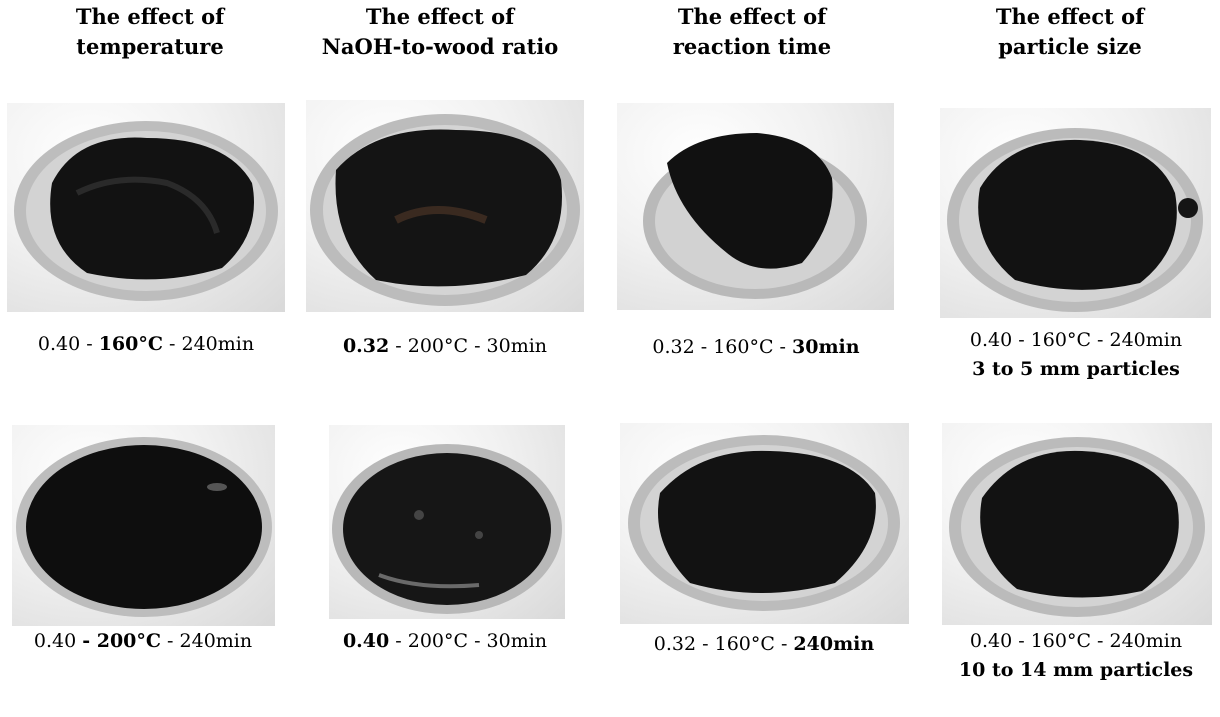 This screenshot has width=1220, height=717. What do you see at coordinates (1070, 32) in the screenshot?
I see `column-header-particle-size: The effect of particle size` at bounding box center [1070, 32].